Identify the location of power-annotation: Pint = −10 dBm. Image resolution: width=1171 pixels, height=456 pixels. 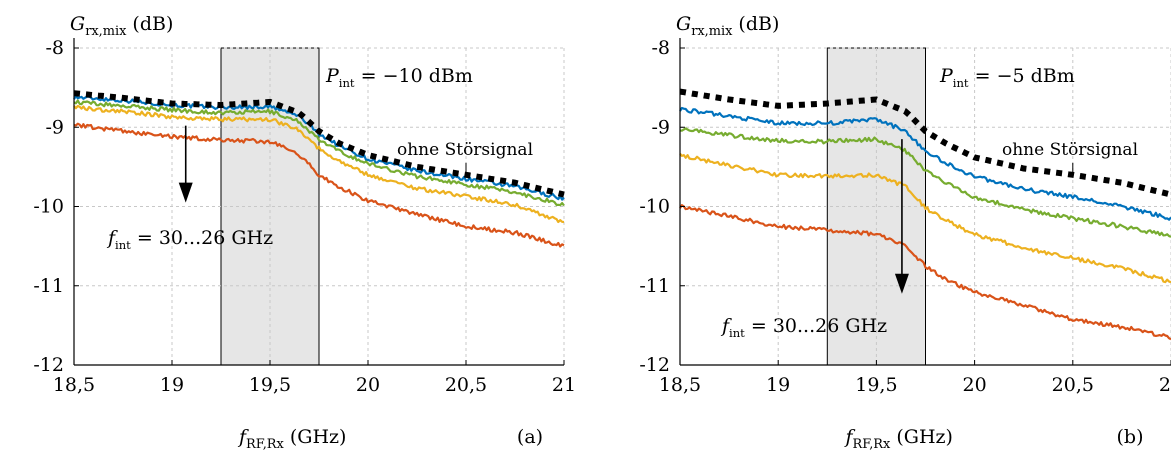
(399, 77).